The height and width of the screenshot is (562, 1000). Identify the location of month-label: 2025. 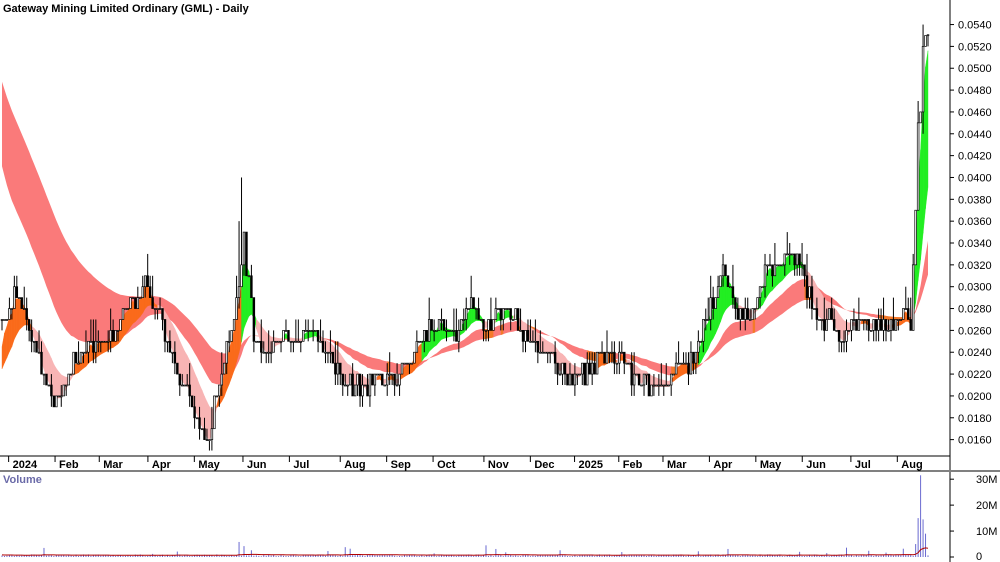
(591, 465).